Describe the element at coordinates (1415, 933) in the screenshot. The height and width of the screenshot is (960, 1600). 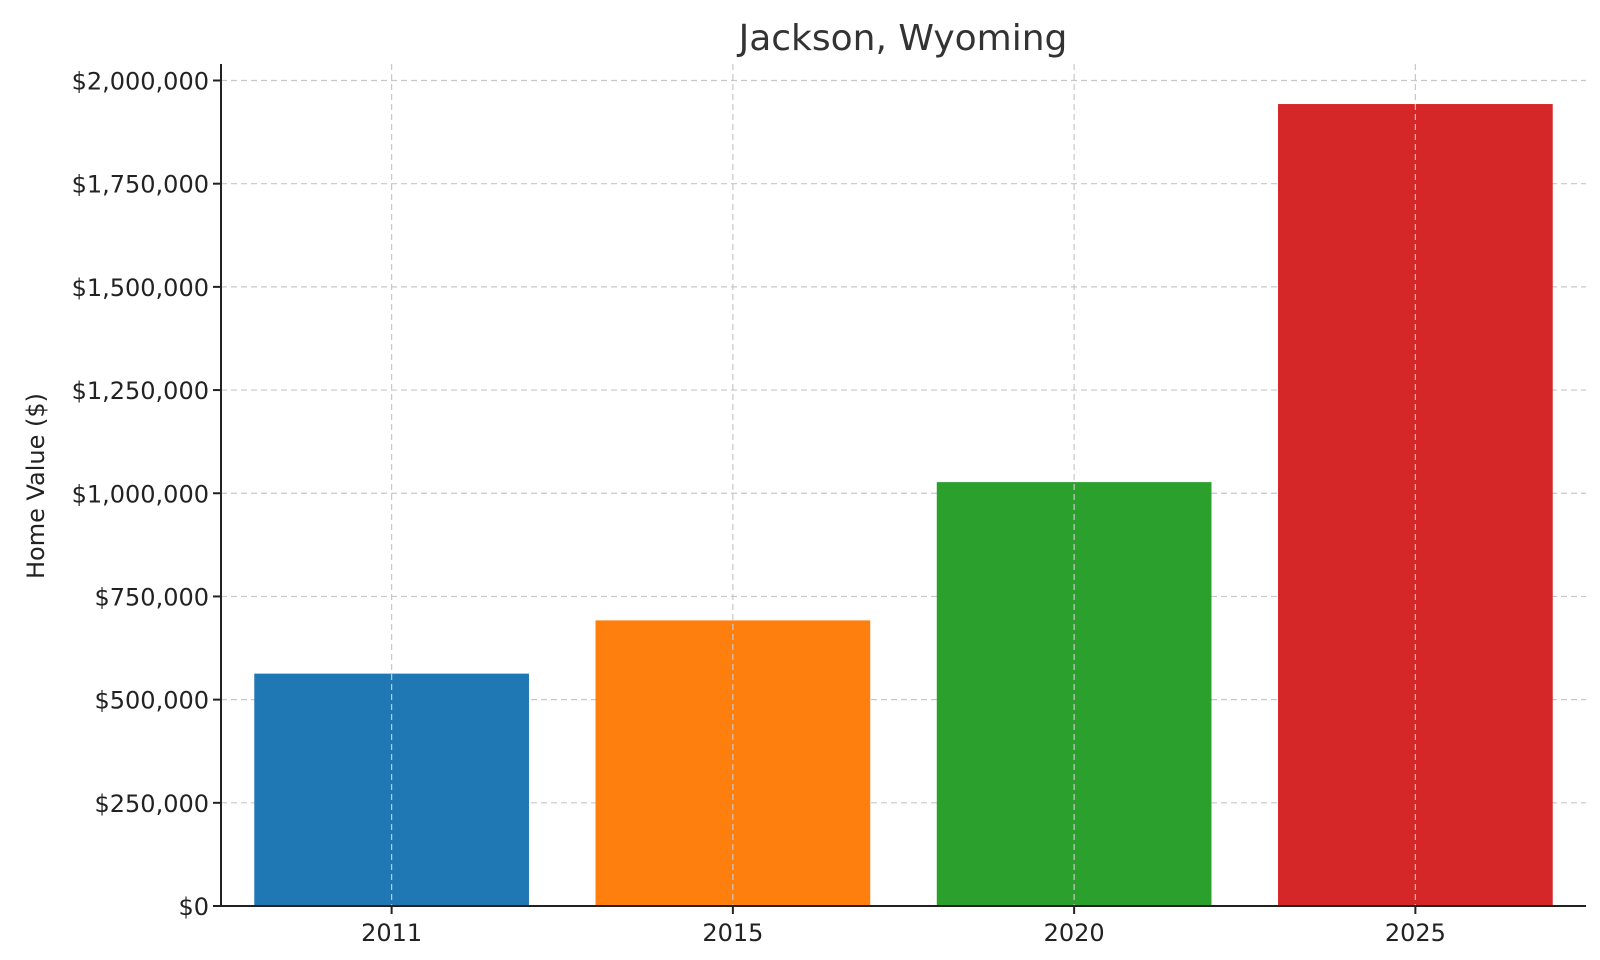
I see `x-tick-label: 2025` at that location.